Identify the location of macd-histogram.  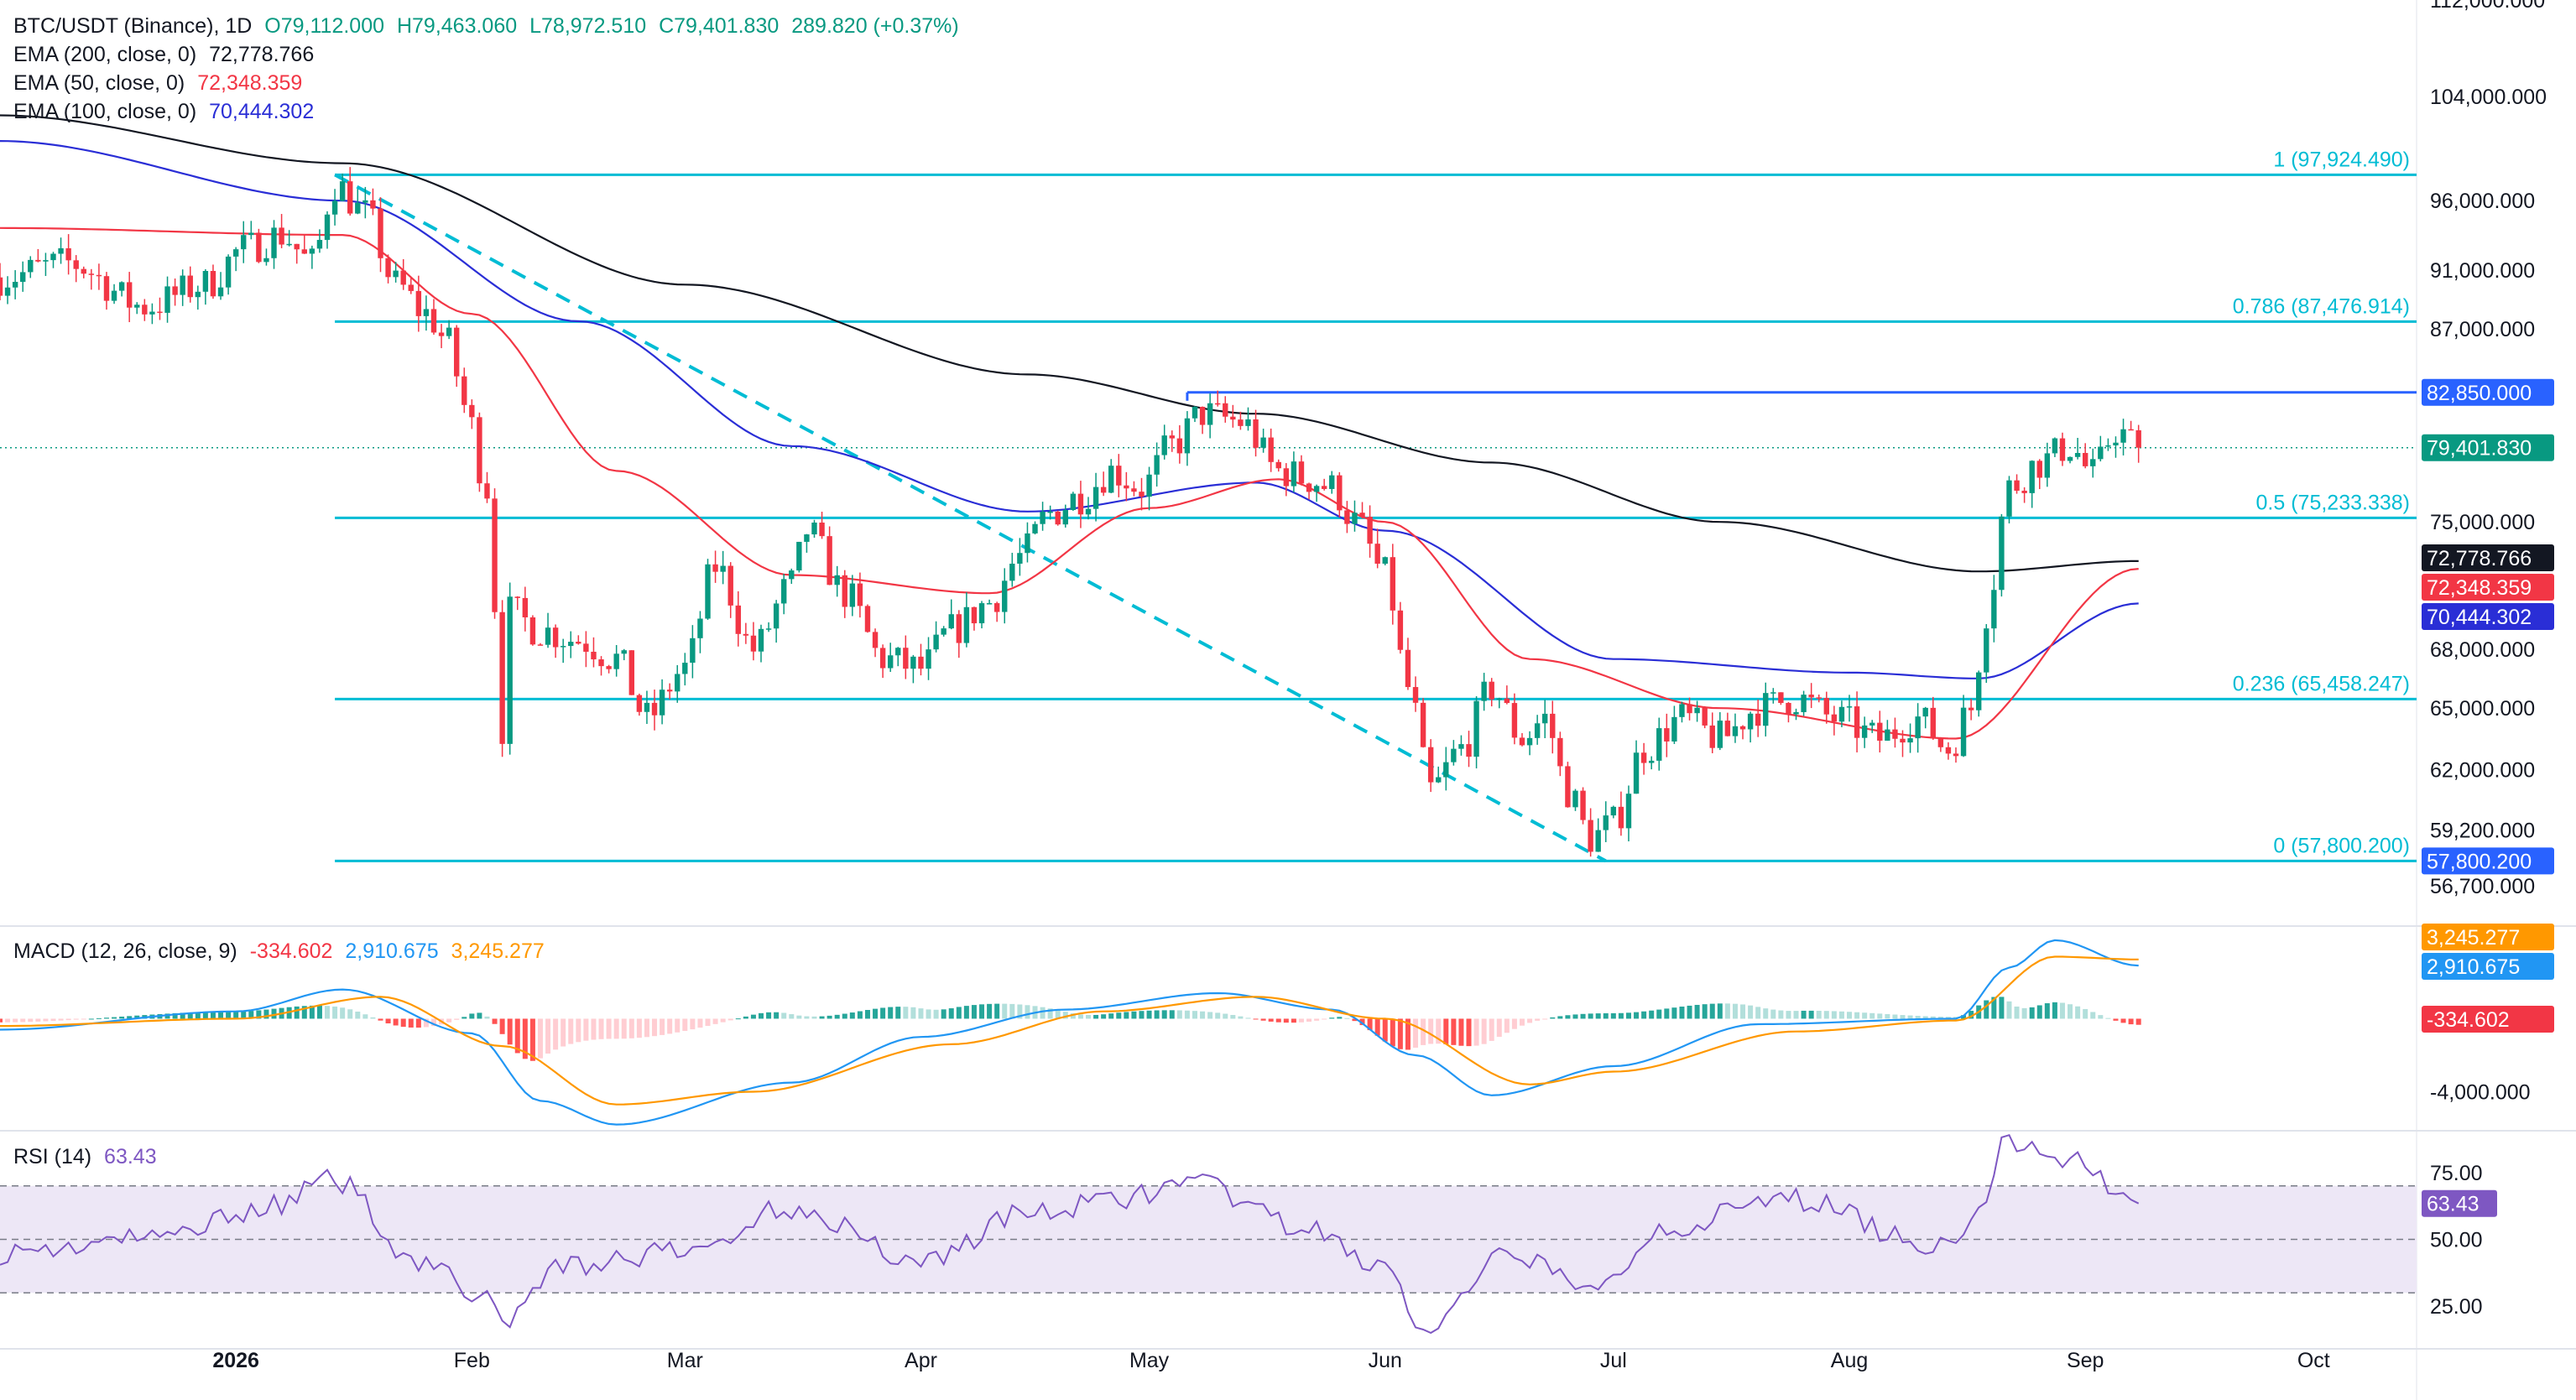
(1070, 1029).